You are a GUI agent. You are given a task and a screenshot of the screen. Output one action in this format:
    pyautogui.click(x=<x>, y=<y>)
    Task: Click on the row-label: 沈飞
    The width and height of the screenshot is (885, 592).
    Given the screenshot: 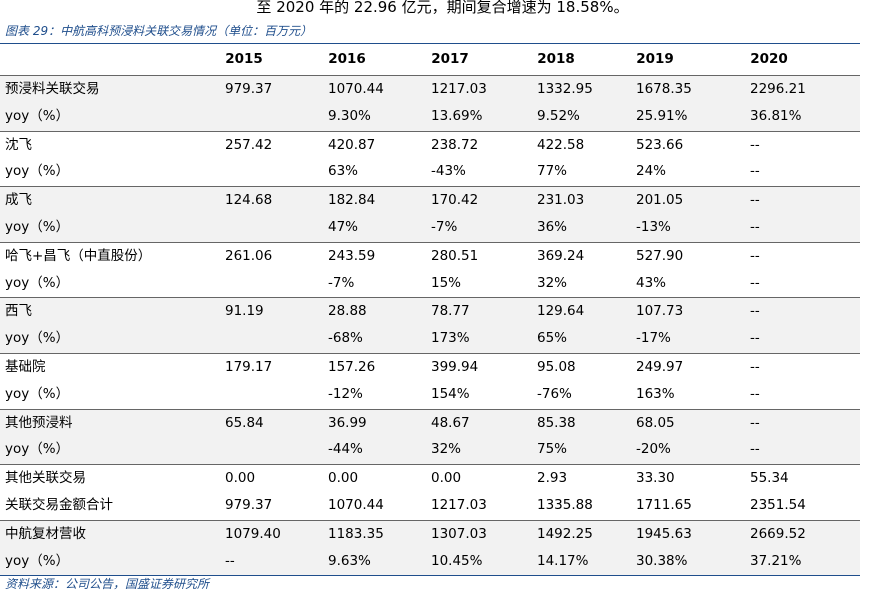 What is the action you would take?
    pyautogui.click(x=18, y=144)
    